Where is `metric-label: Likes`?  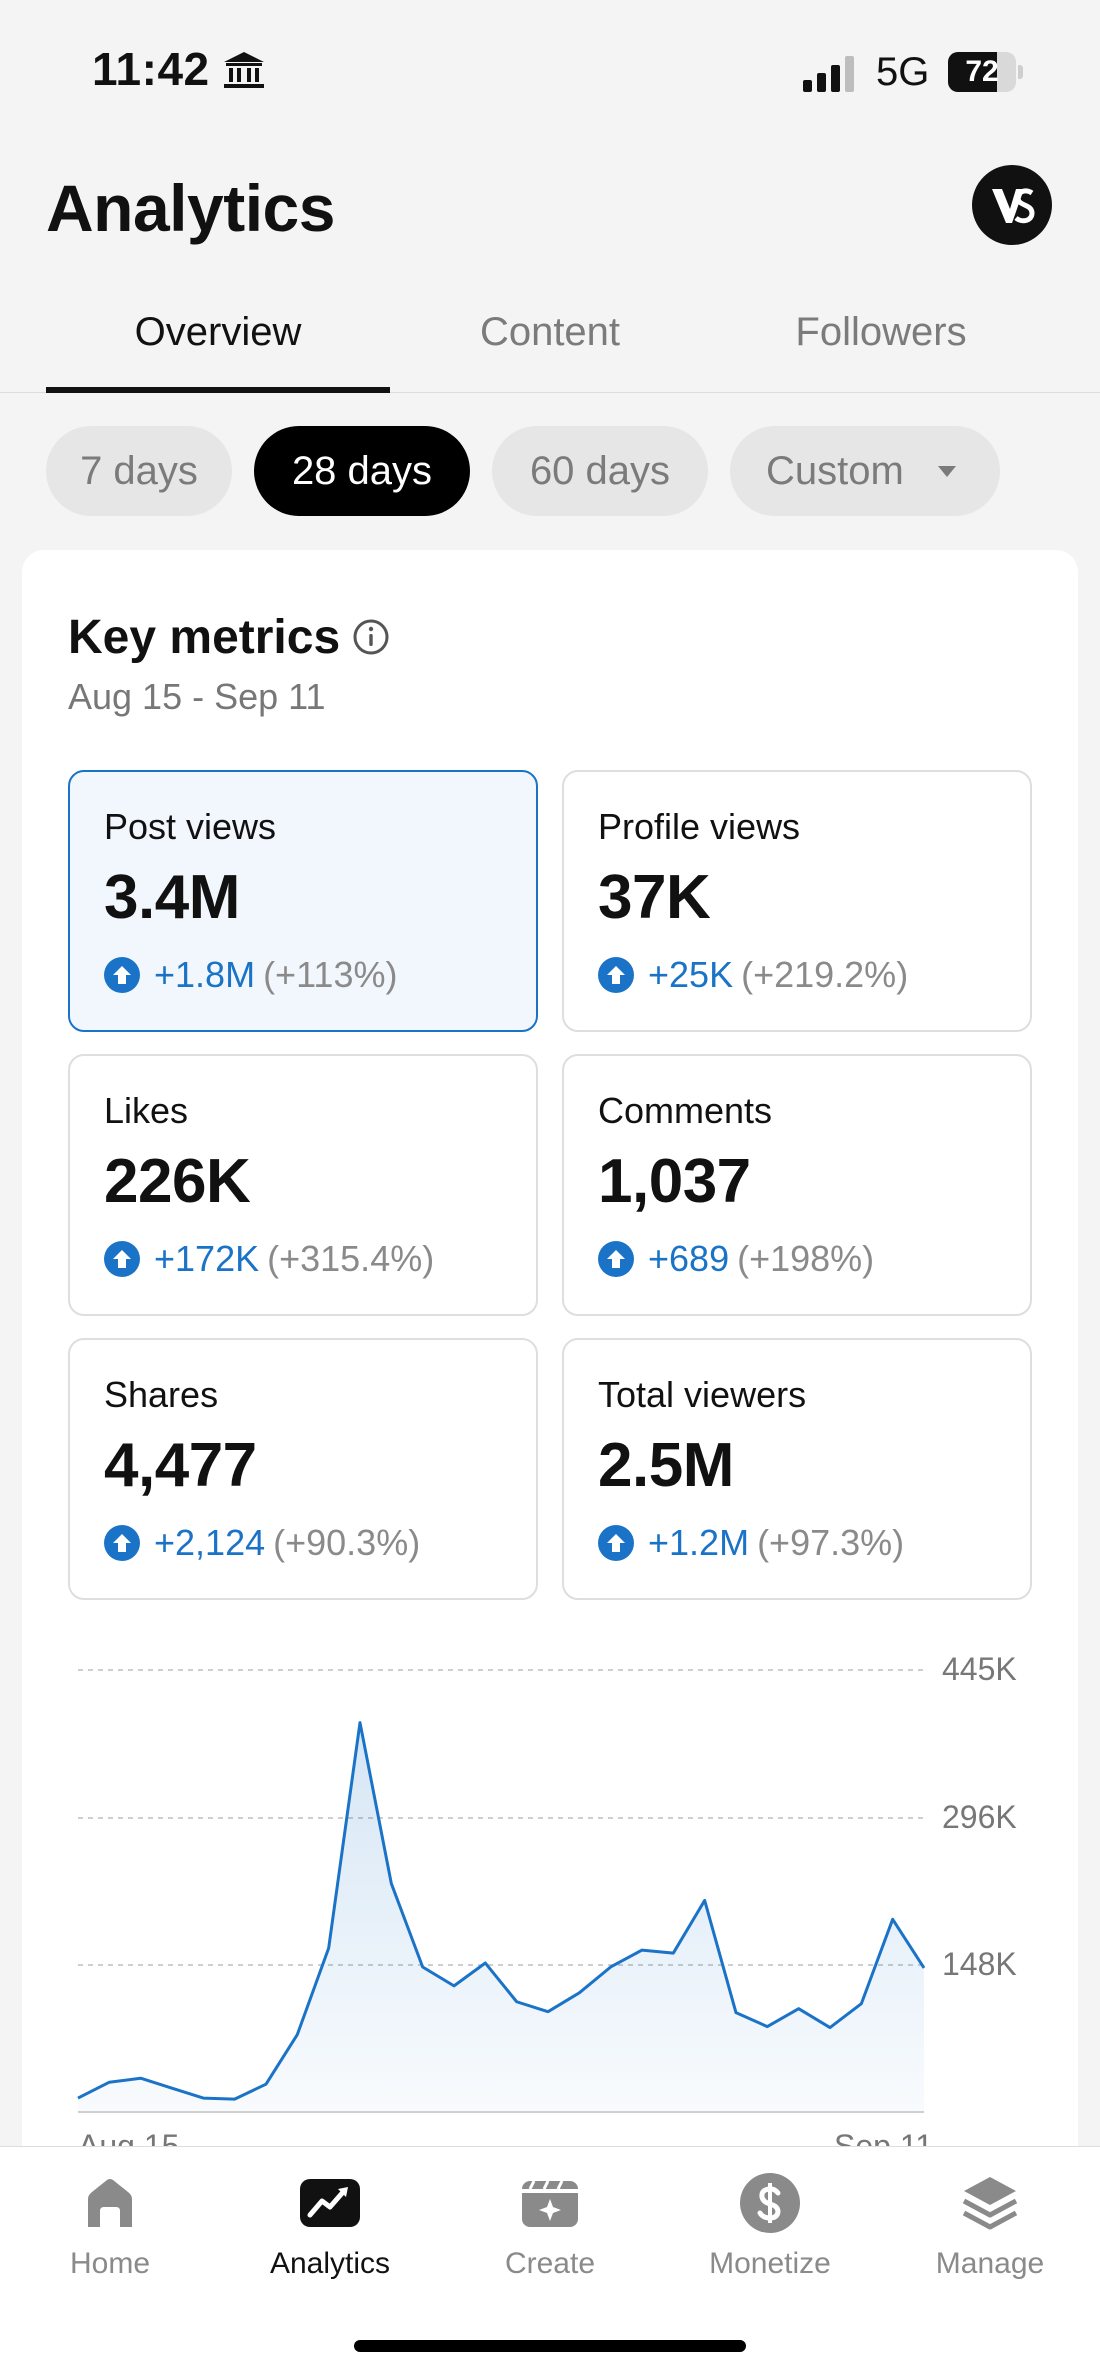
metric-label: Likes is located at coordinates (146, 1110).